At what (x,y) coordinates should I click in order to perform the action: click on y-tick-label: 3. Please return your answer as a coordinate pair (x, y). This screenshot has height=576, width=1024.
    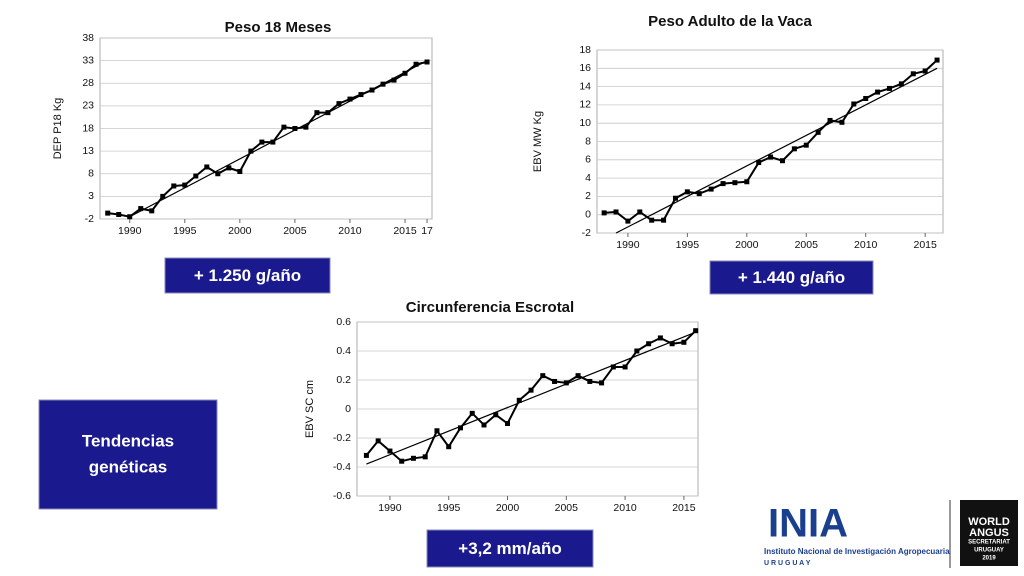
    Looking at the image, I should click on (91, 196).